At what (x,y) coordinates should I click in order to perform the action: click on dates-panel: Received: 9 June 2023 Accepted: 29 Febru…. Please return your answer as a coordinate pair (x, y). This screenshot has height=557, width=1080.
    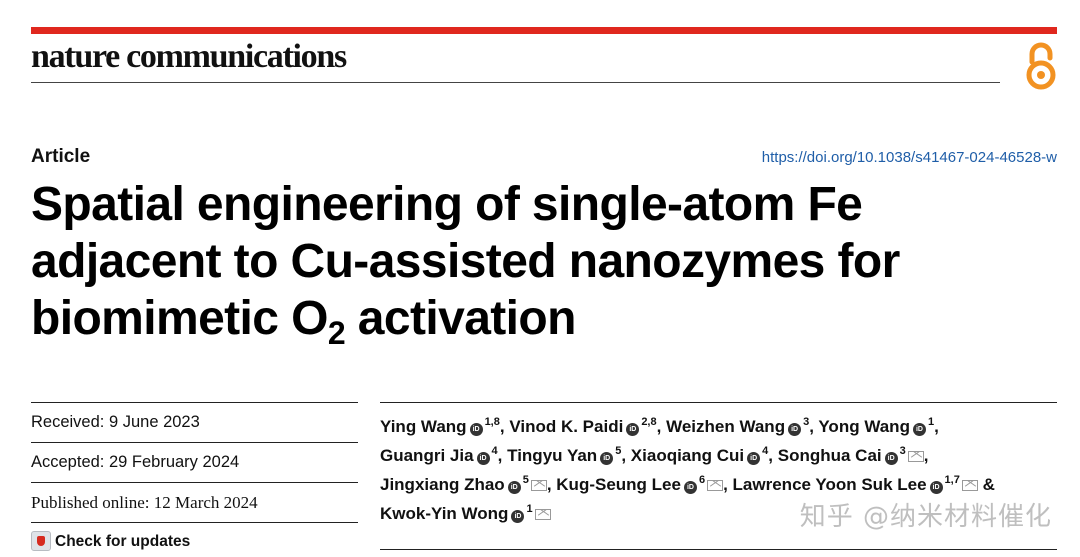
    Looking at the image, I should click on (194, 479).